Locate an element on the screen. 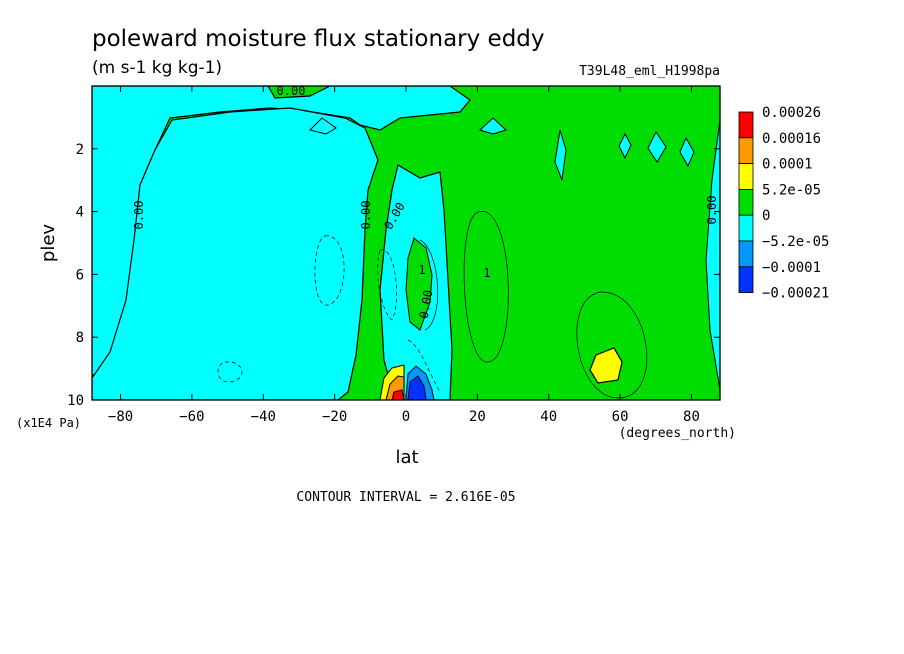 Image resolution: width=904 pixels, height=654 pixels. x-tick-label: −20 is located at coordinates (334, 417).